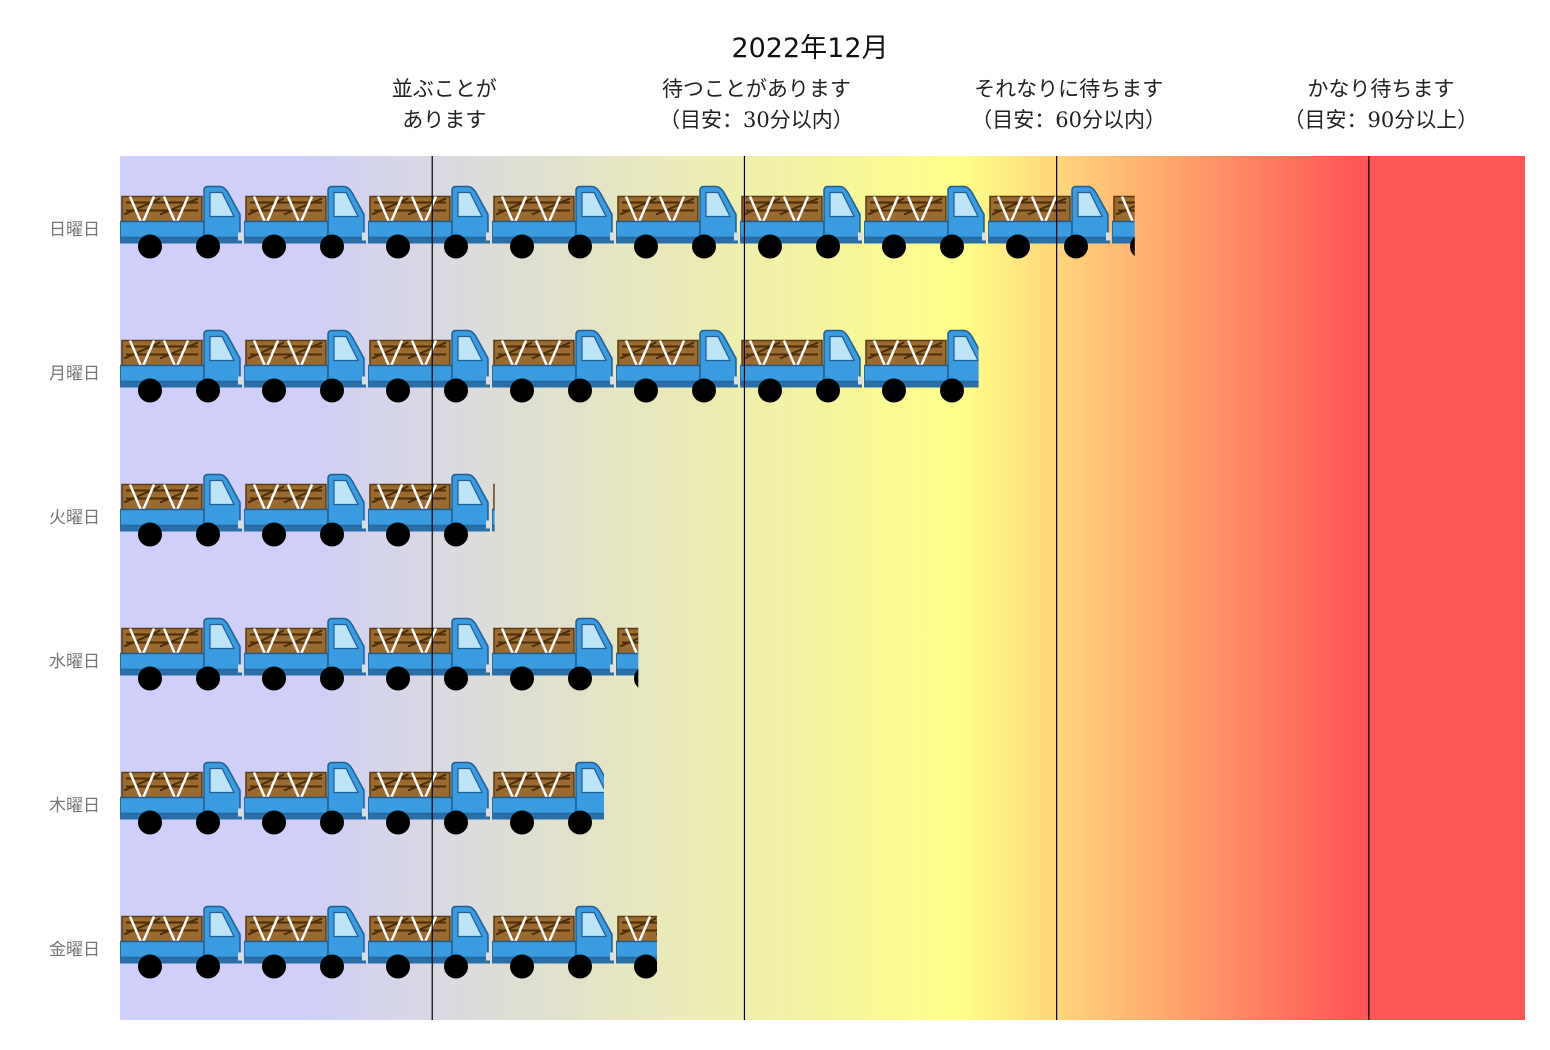 The width and height of the screenshot is (1550, 1050). What do you see at coordinates (444, 120) in the screenshot?
I see `threshold-label-line2: あります` at bounding box center [444, 120].